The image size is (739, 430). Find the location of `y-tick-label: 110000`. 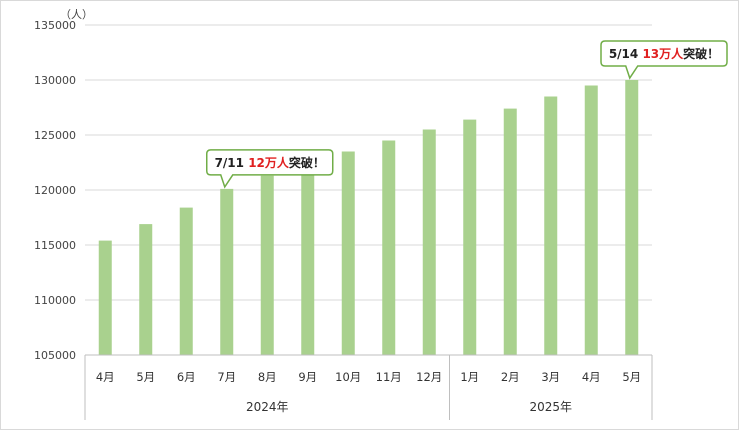

y-tick-label: 110000 is located at coordinates (55, 300).